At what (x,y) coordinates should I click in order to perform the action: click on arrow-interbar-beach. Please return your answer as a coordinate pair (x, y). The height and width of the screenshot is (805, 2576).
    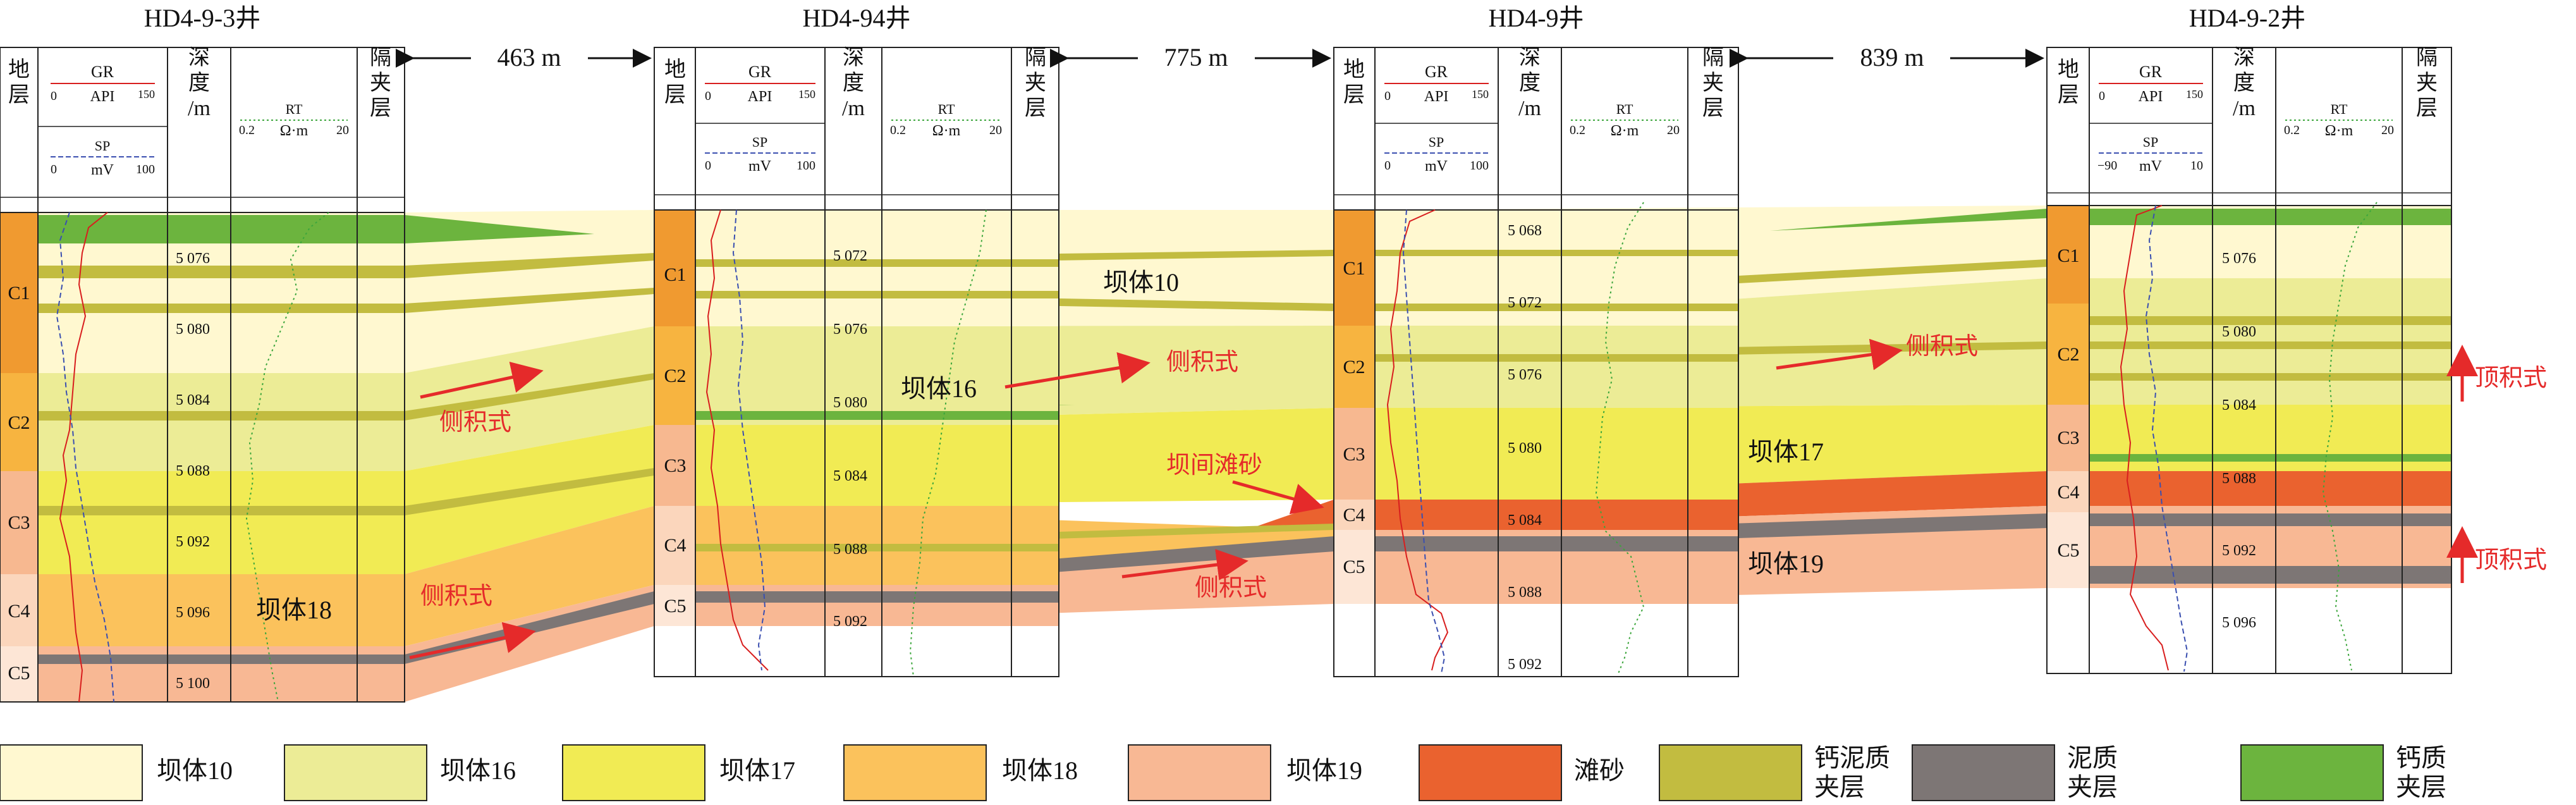
    Looking at the image, I should click on (1278, 497).